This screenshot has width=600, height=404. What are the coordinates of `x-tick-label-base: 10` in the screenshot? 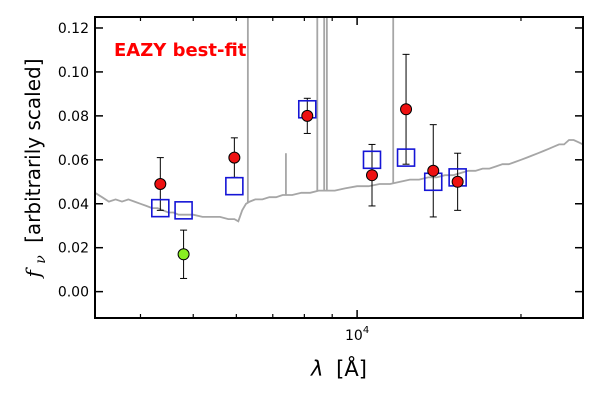 It's located at (354, 336).